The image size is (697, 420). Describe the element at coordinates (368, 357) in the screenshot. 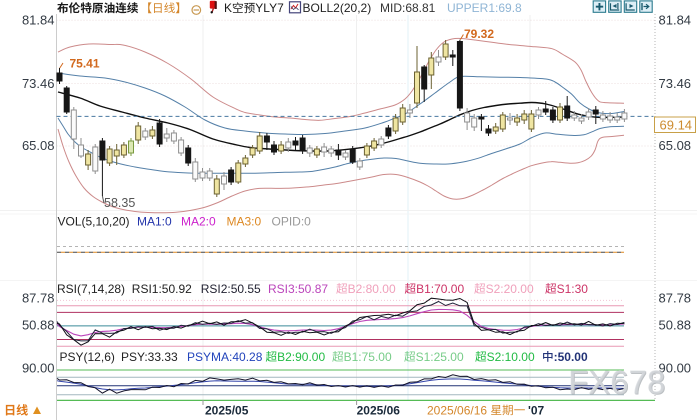

I see `svg-text: B1:75.00` at that location.